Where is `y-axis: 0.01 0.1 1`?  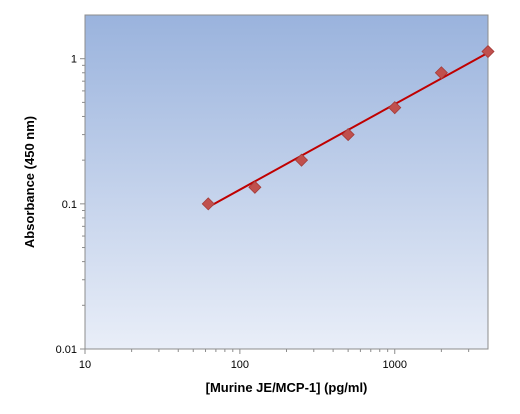 y-axis: 0.01 0.1 1 is located at coordinates (70, 205).